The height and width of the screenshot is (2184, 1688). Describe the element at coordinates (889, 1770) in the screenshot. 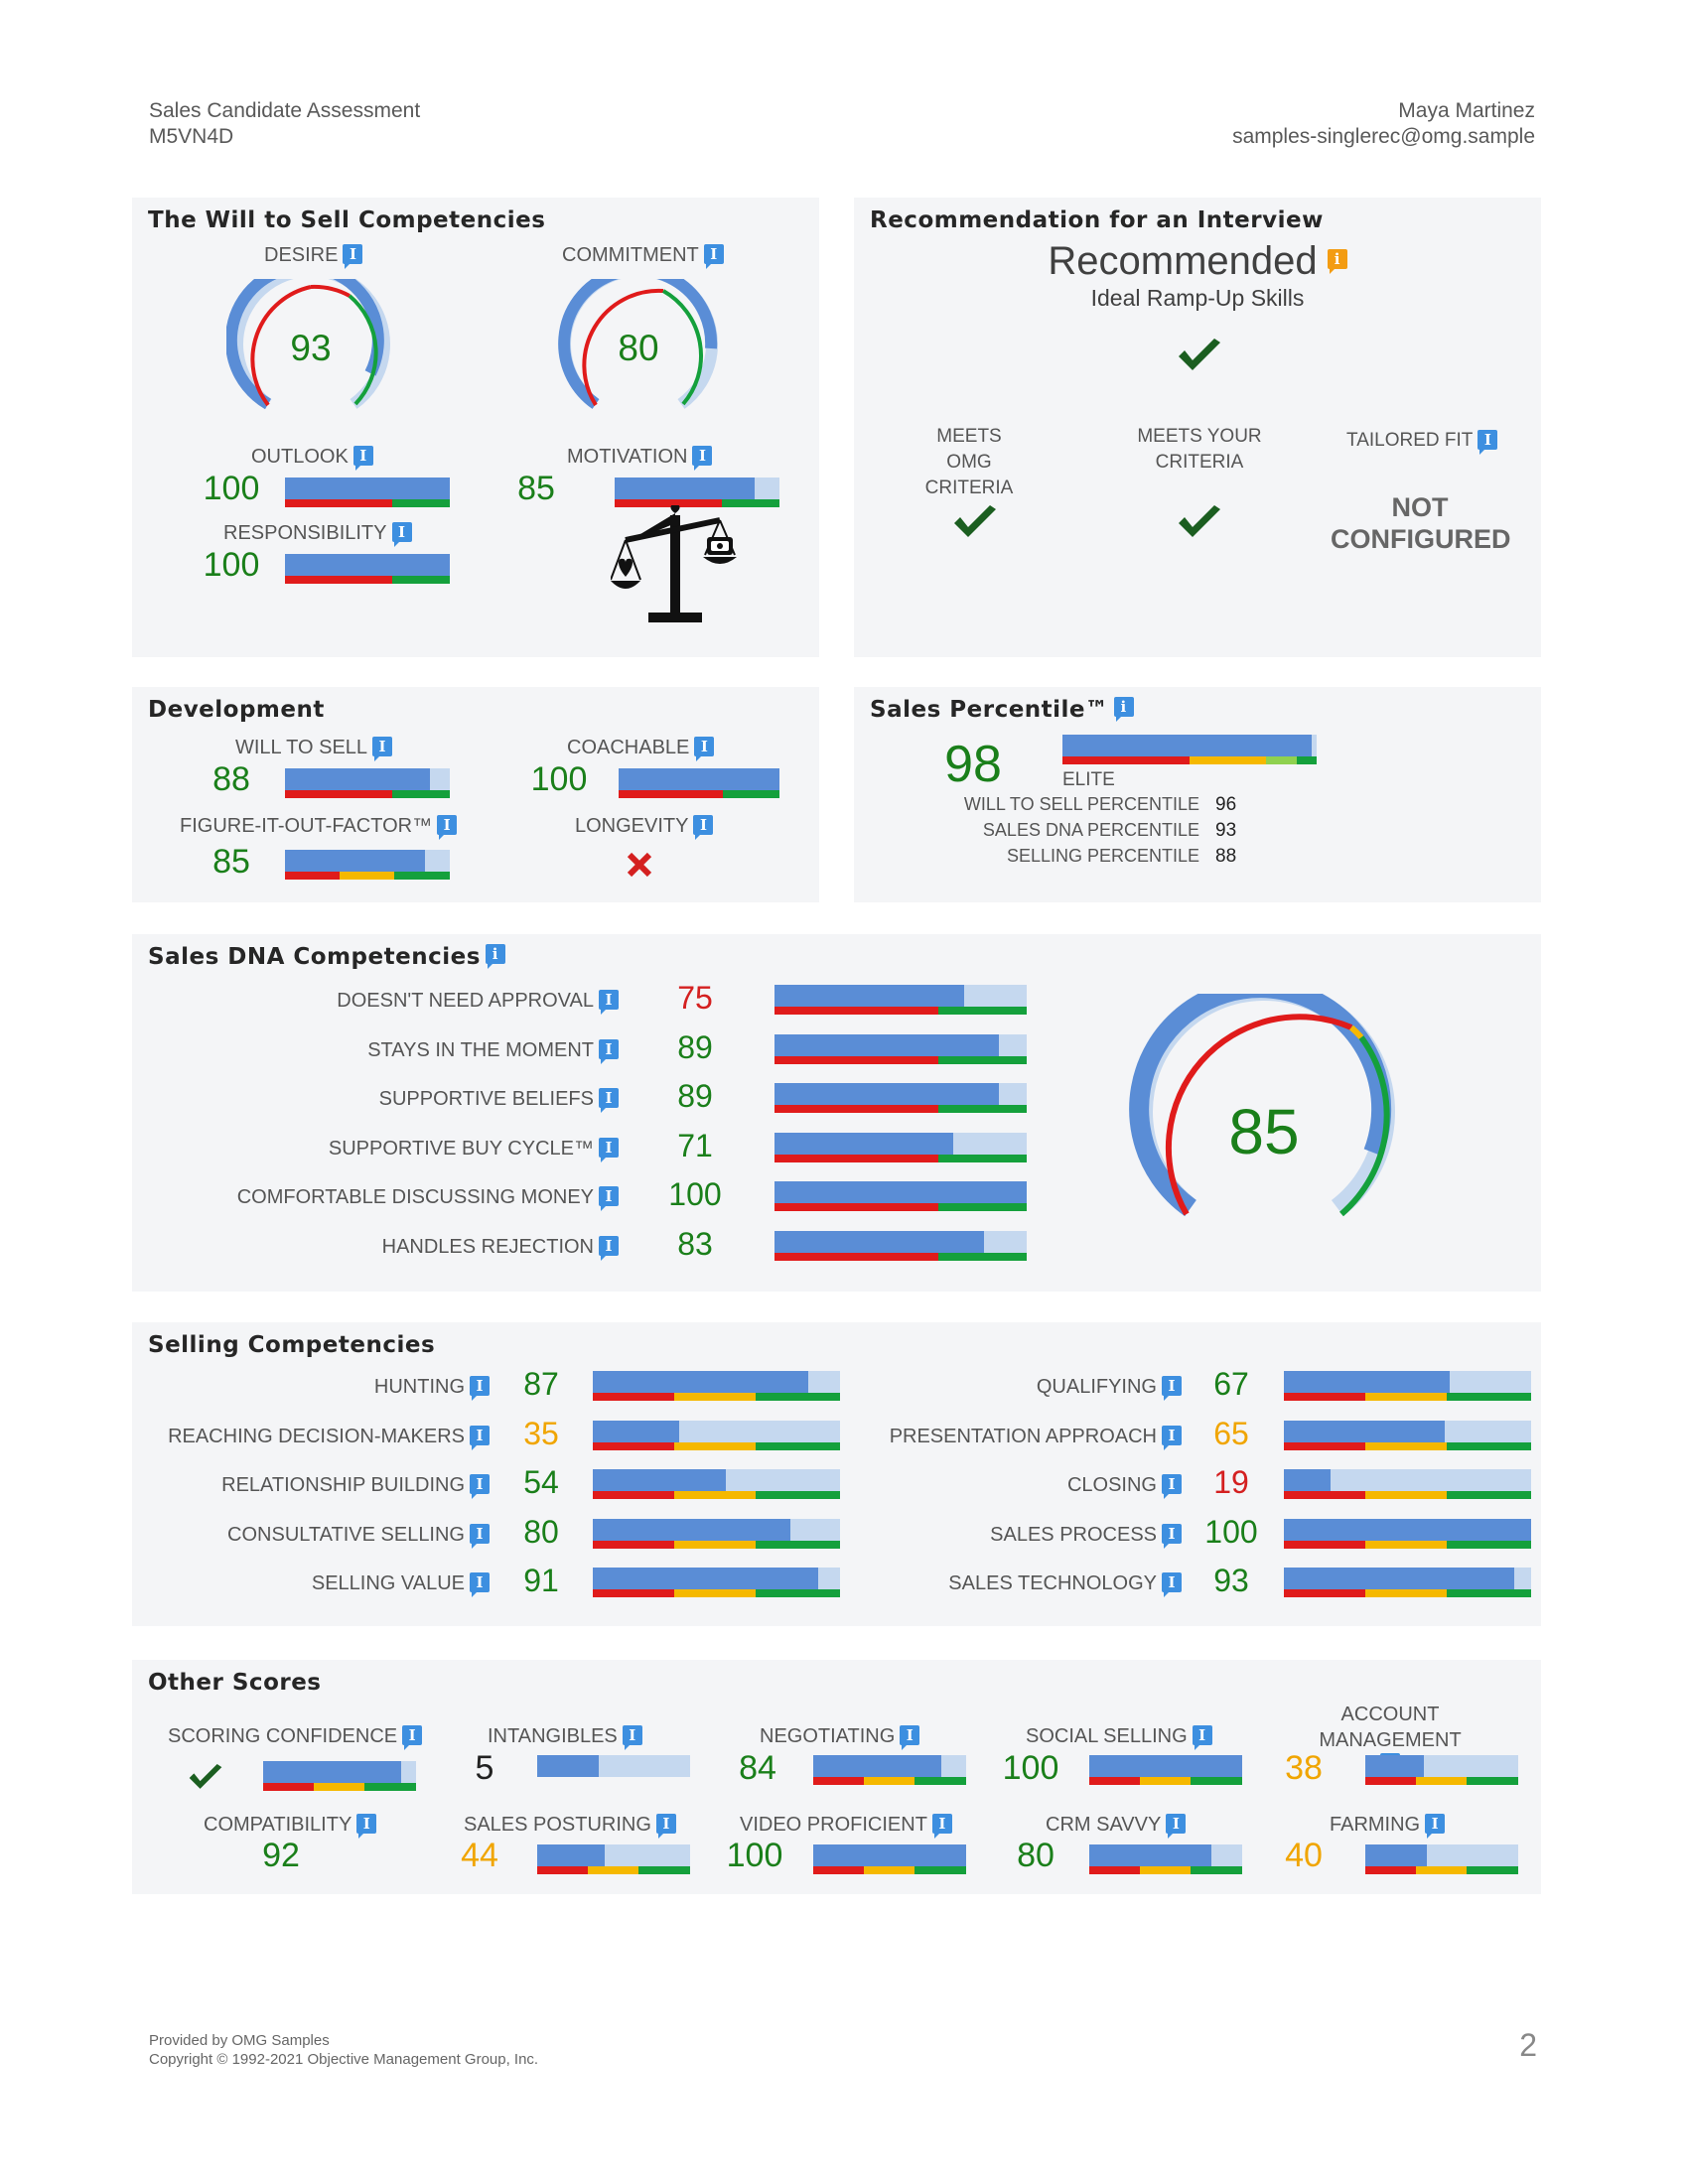

I see `negotiating-bar` at that location.